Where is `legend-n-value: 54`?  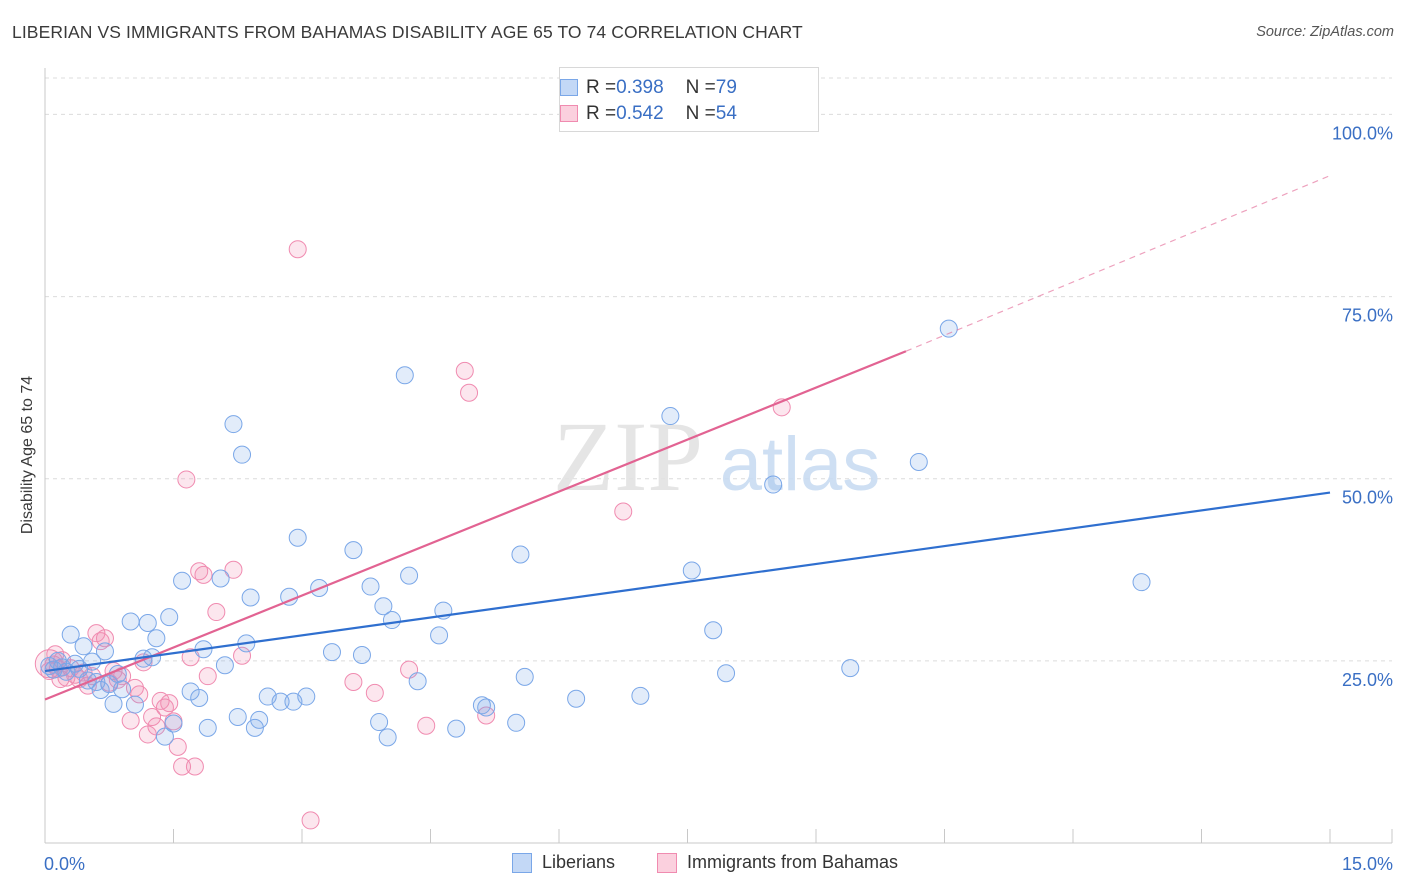 legend-n-value: 54 is located at coordinates (726, 113).